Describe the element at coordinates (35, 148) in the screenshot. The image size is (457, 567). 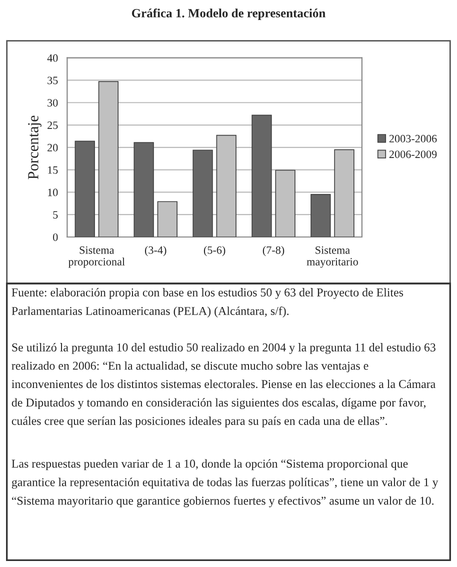
I see `y-axis-title: Porcentaje` at that location.